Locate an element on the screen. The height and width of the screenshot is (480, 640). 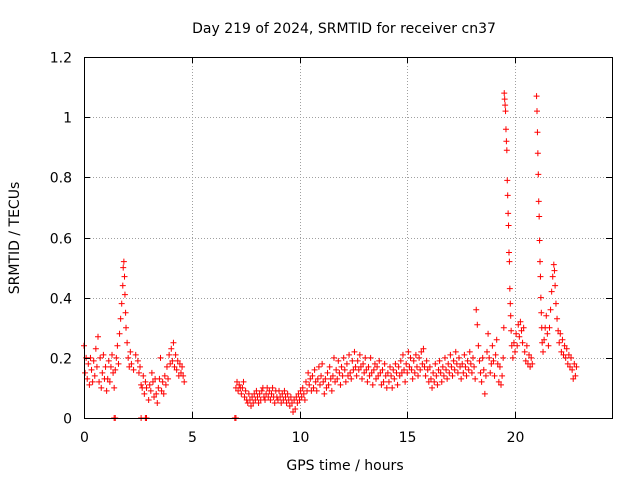
x-tick-label: 0 is located at coordinates (84, 438).